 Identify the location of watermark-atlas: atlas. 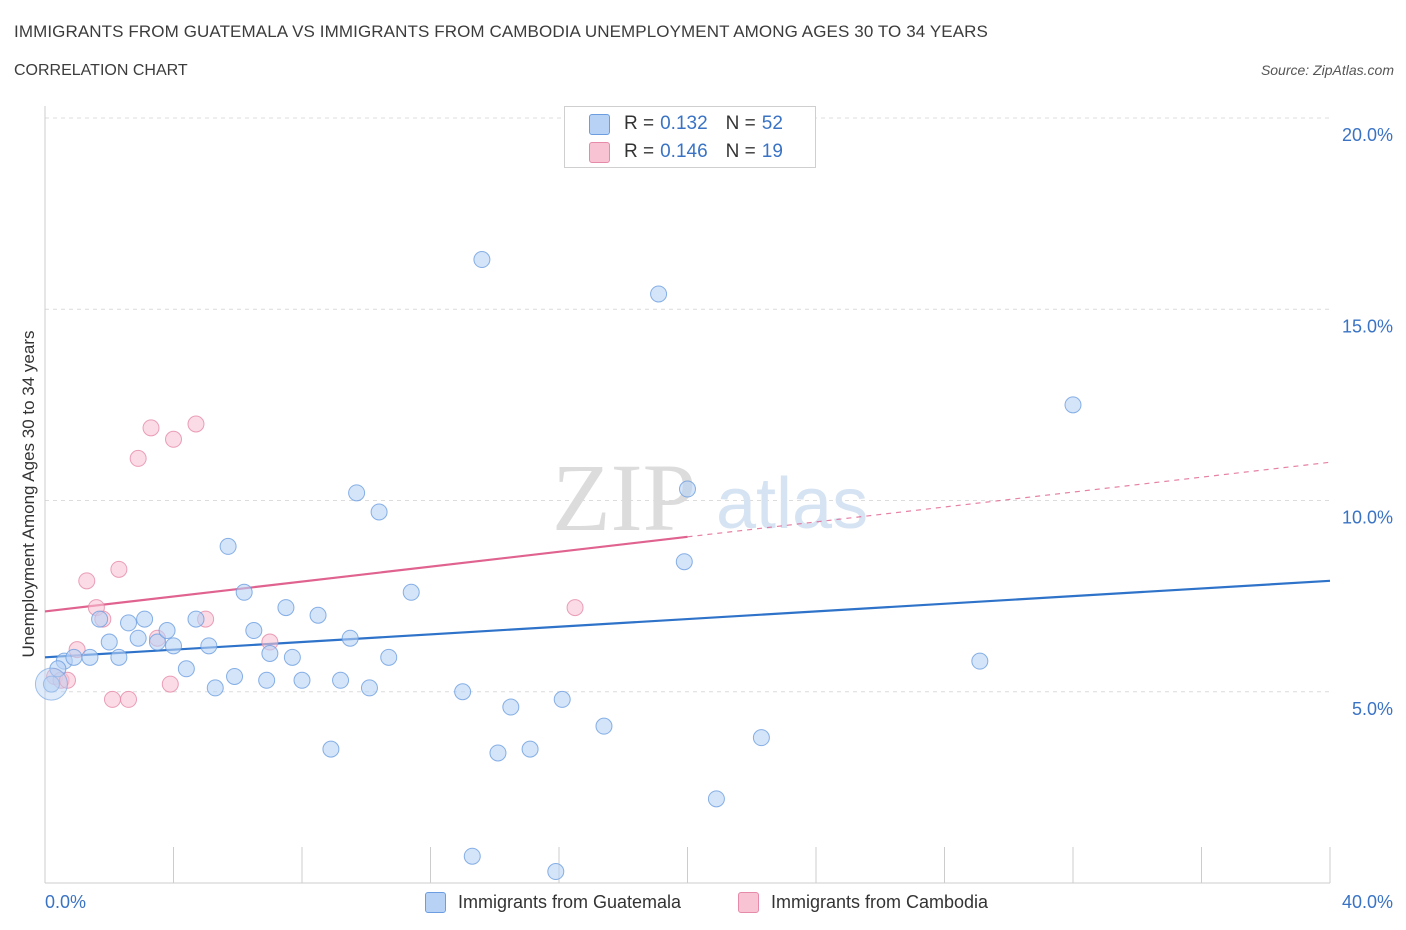
(792, 504).